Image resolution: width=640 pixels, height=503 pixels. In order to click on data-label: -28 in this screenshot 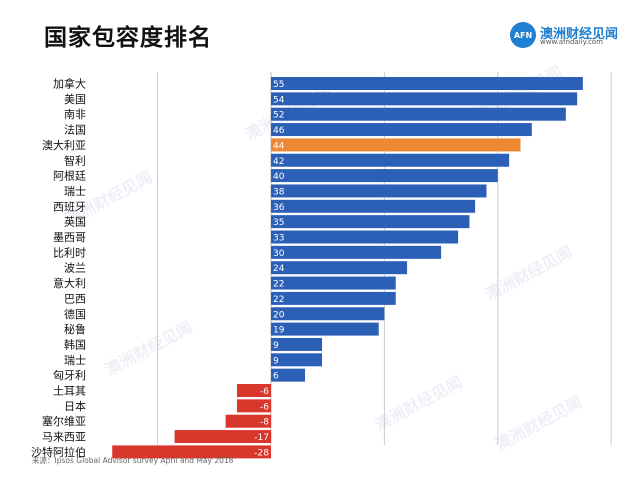, I will do `click(261, 453)`.